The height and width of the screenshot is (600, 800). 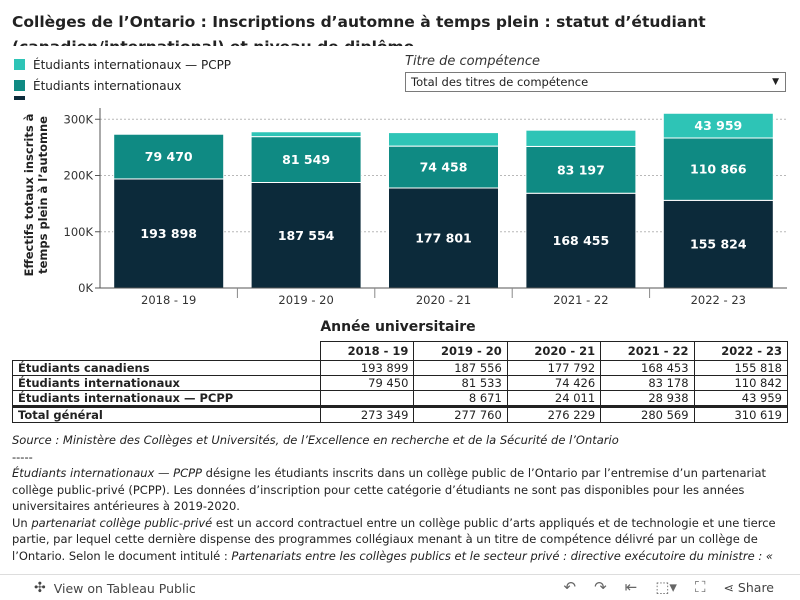 I want to click on table-cell: 74 426, so click(x=554, y=383).